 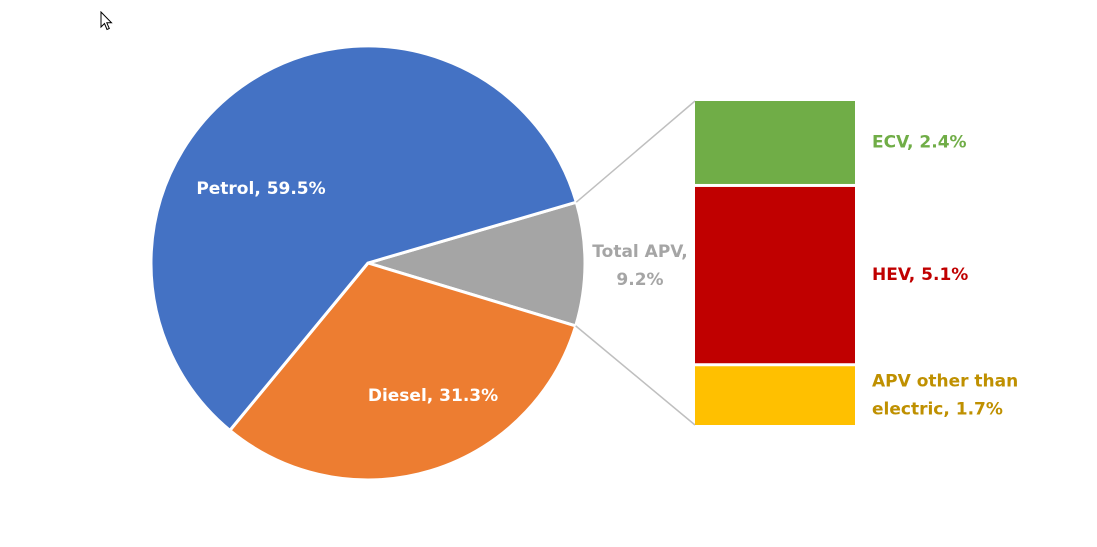 I want to click on bar-segment-ecv, so click(x=775, y=142).